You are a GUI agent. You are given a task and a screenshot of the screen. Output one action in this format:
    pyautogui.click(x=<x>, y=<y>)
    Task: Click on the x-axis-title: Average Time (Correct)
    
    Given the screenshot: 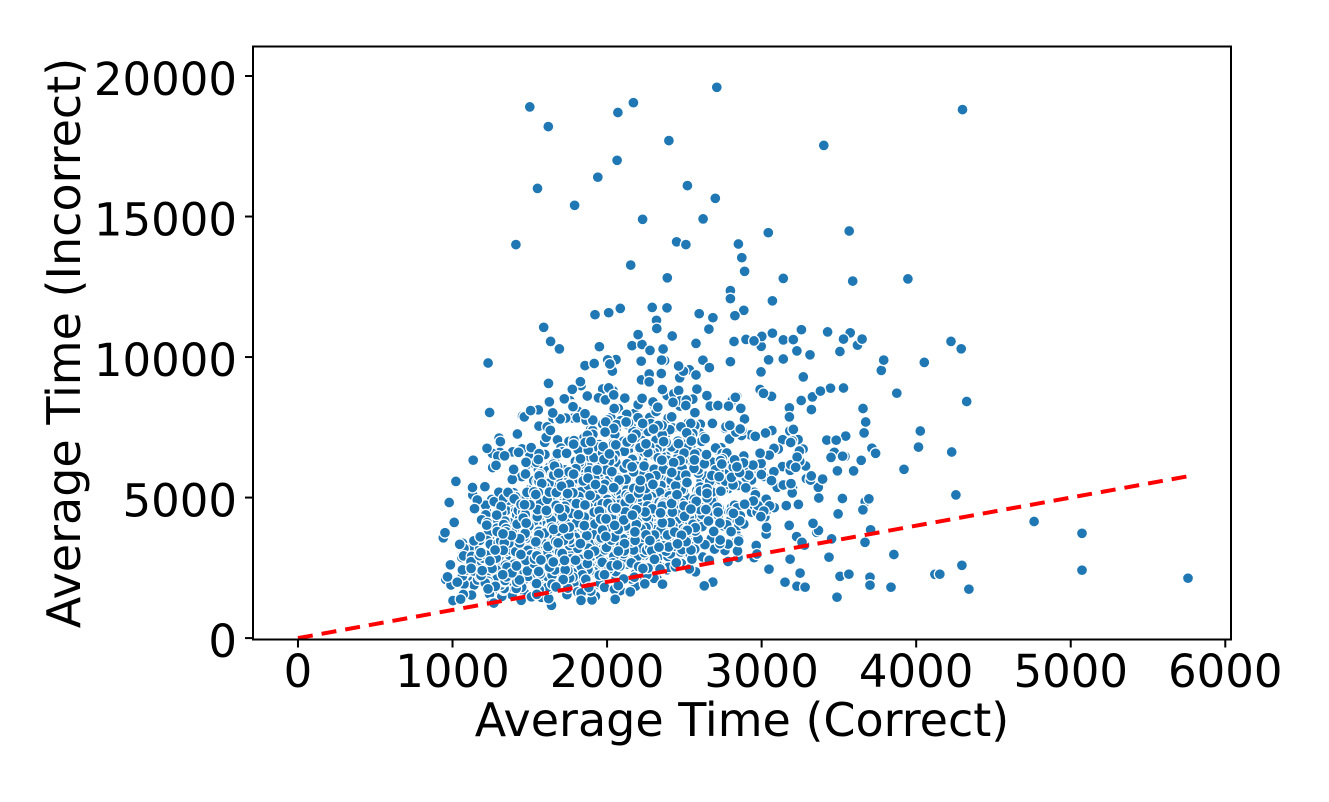 What is the action you would take?
    pyautogui.click(x=742, y=720)
    